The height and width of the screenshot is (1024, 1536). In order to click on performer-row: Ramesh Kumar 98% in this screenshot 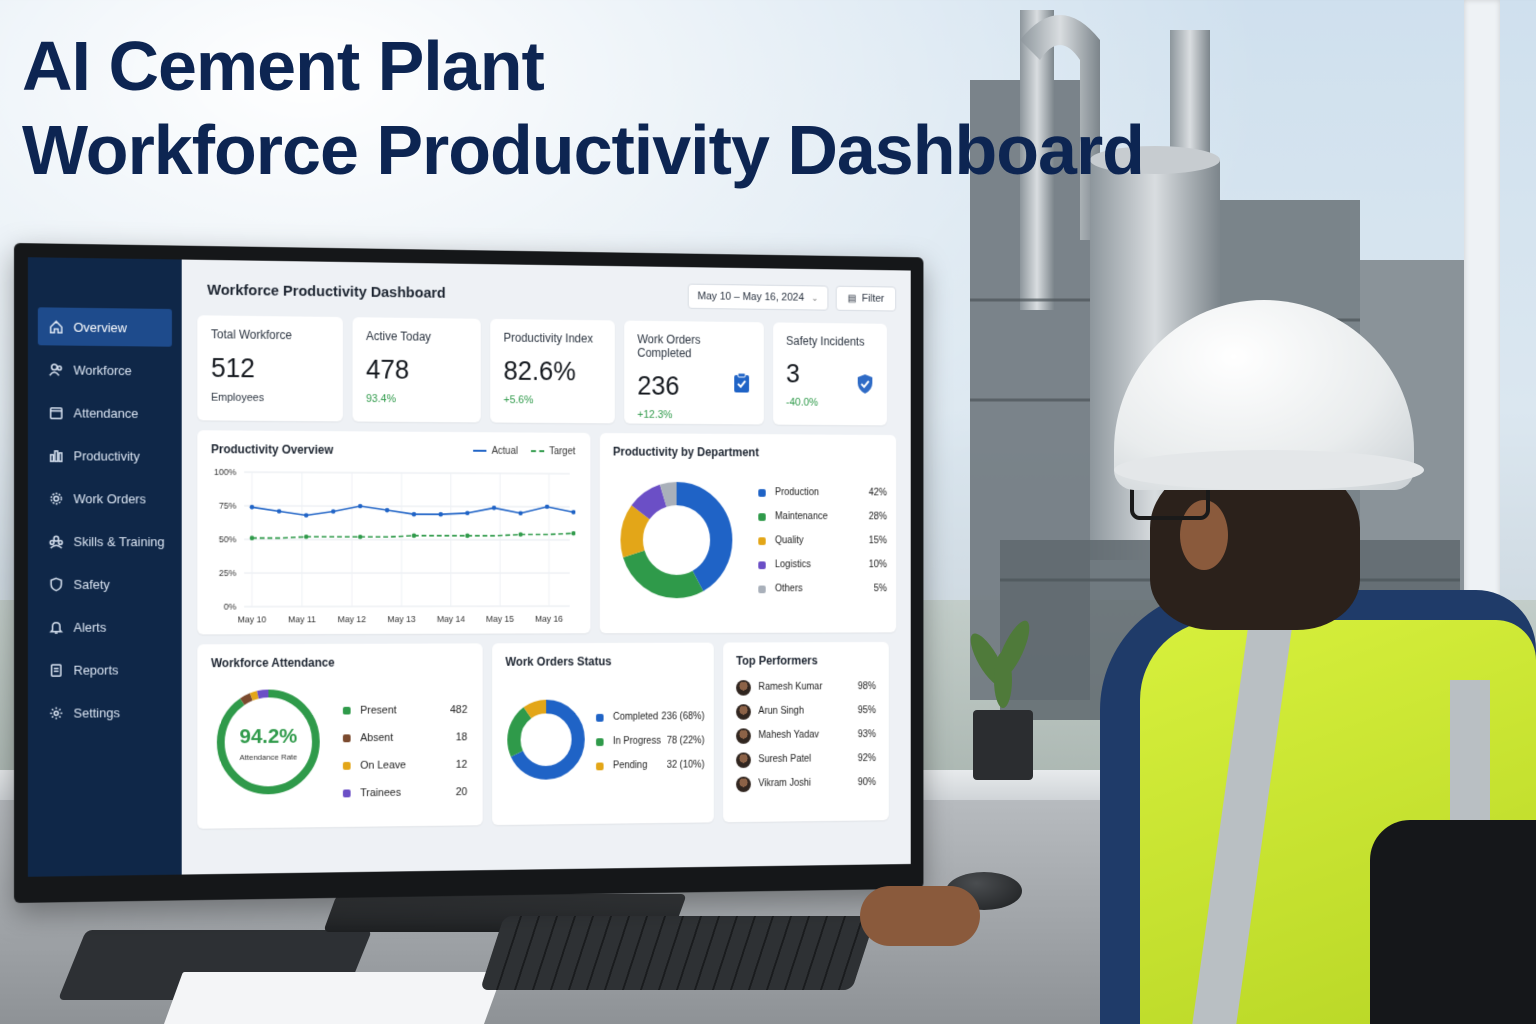, I will do `click(806, 687)`.